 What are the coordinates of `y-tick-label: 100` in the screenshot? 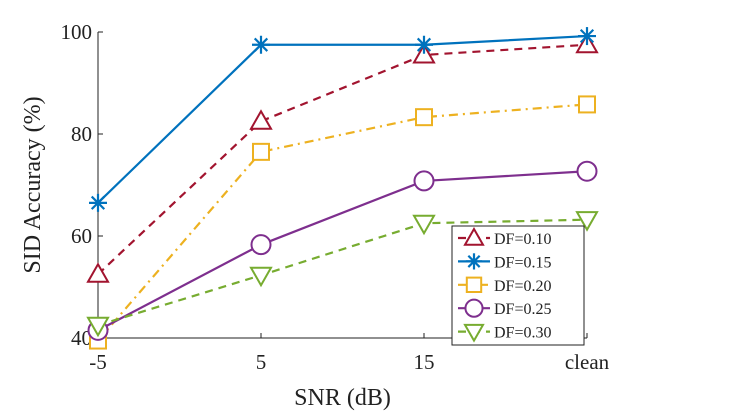 It's located at (77, 32).